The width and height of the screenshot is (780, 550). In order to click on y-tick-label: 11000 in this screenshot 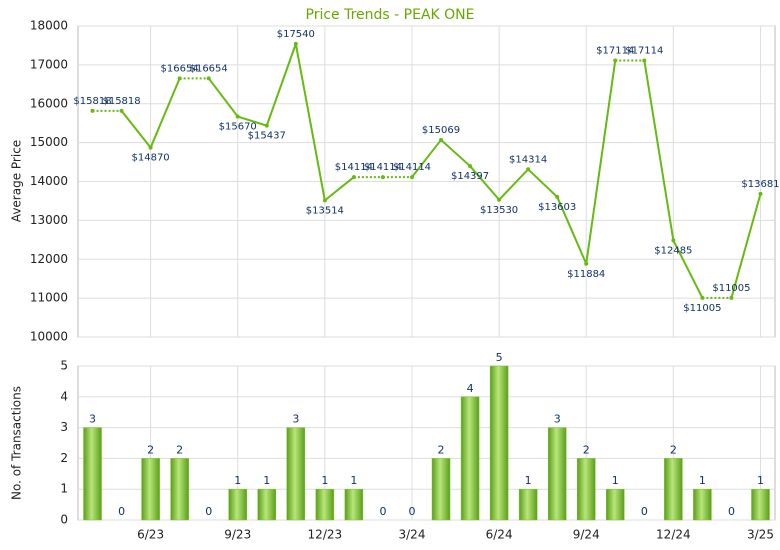, I will do `click(49, 298)`.